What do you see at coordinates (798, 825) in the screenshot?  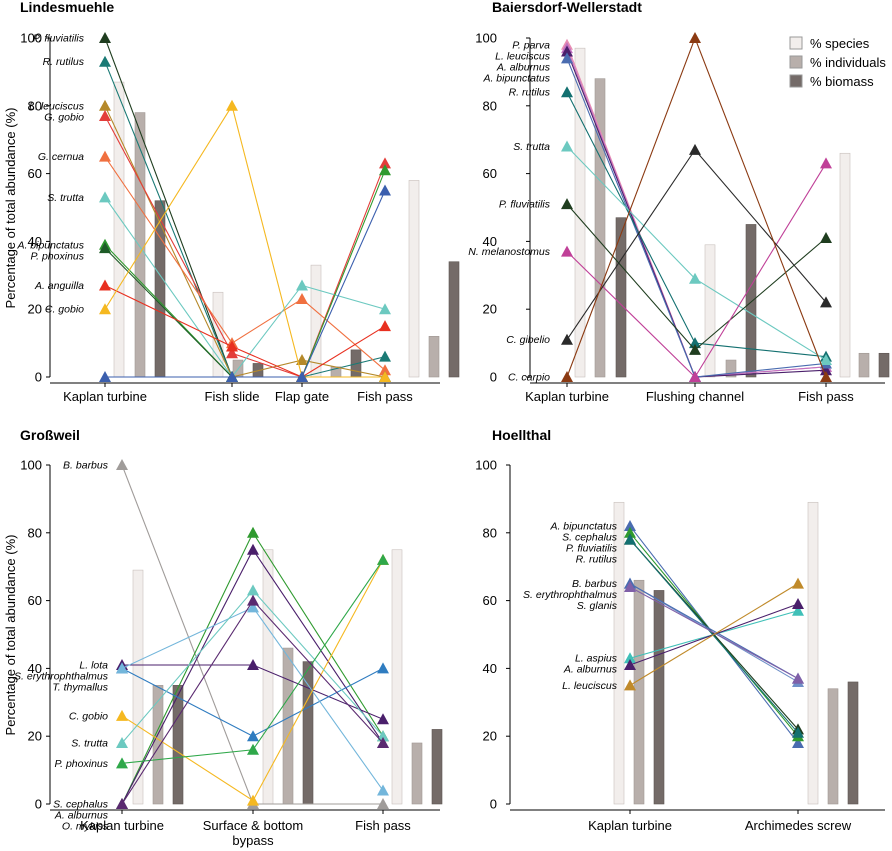 I see `x-category-label: Archimedes screw` at bounding box center [798, 825].